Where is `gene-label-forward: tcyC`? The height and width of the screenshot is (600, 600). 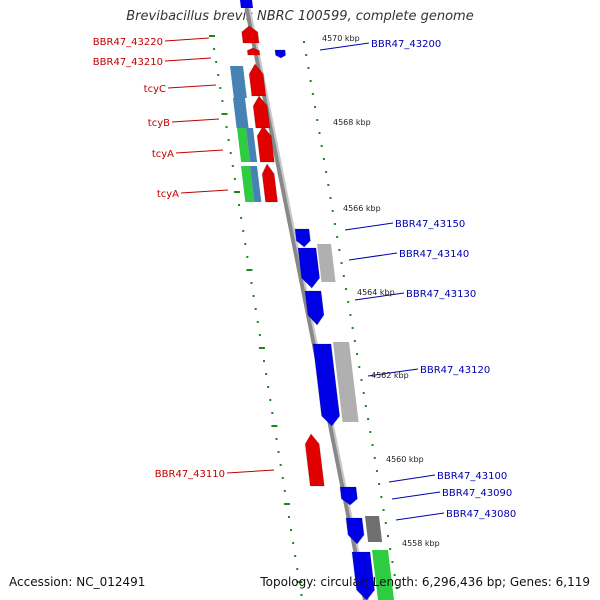 gene-label-forward: tcyC is located at coordinates (155, 89).